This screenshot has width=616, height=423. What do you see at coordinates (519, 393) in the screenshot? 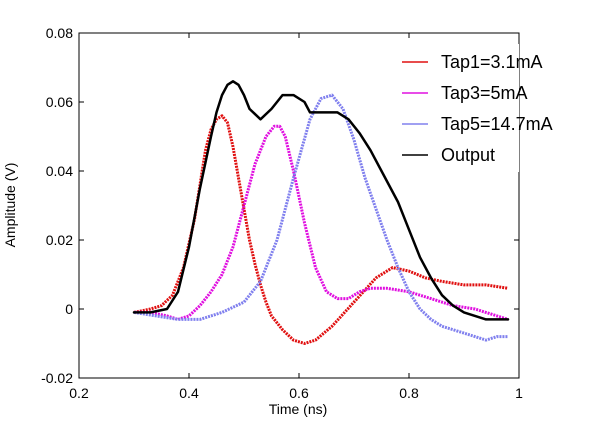
I see `x-tick-label: 1` at bounding box center [519, 393].